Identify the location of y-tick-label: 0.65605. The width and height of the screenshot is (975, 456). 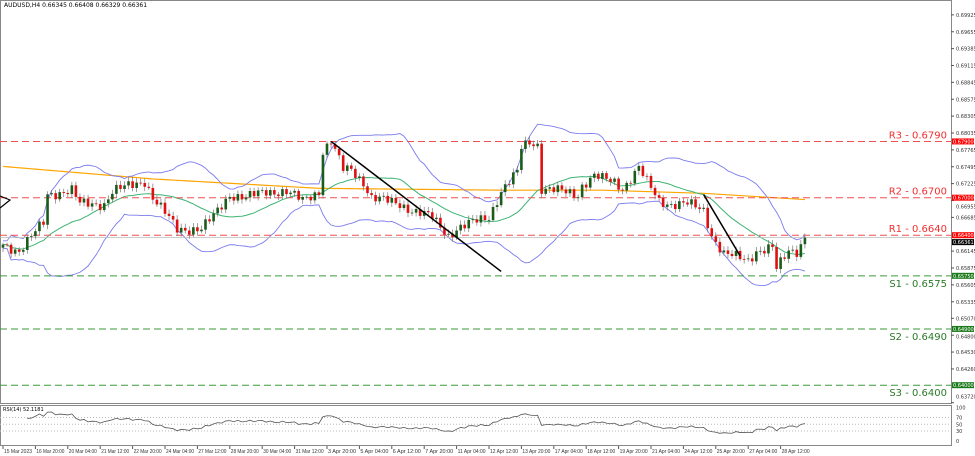
(965, 286).